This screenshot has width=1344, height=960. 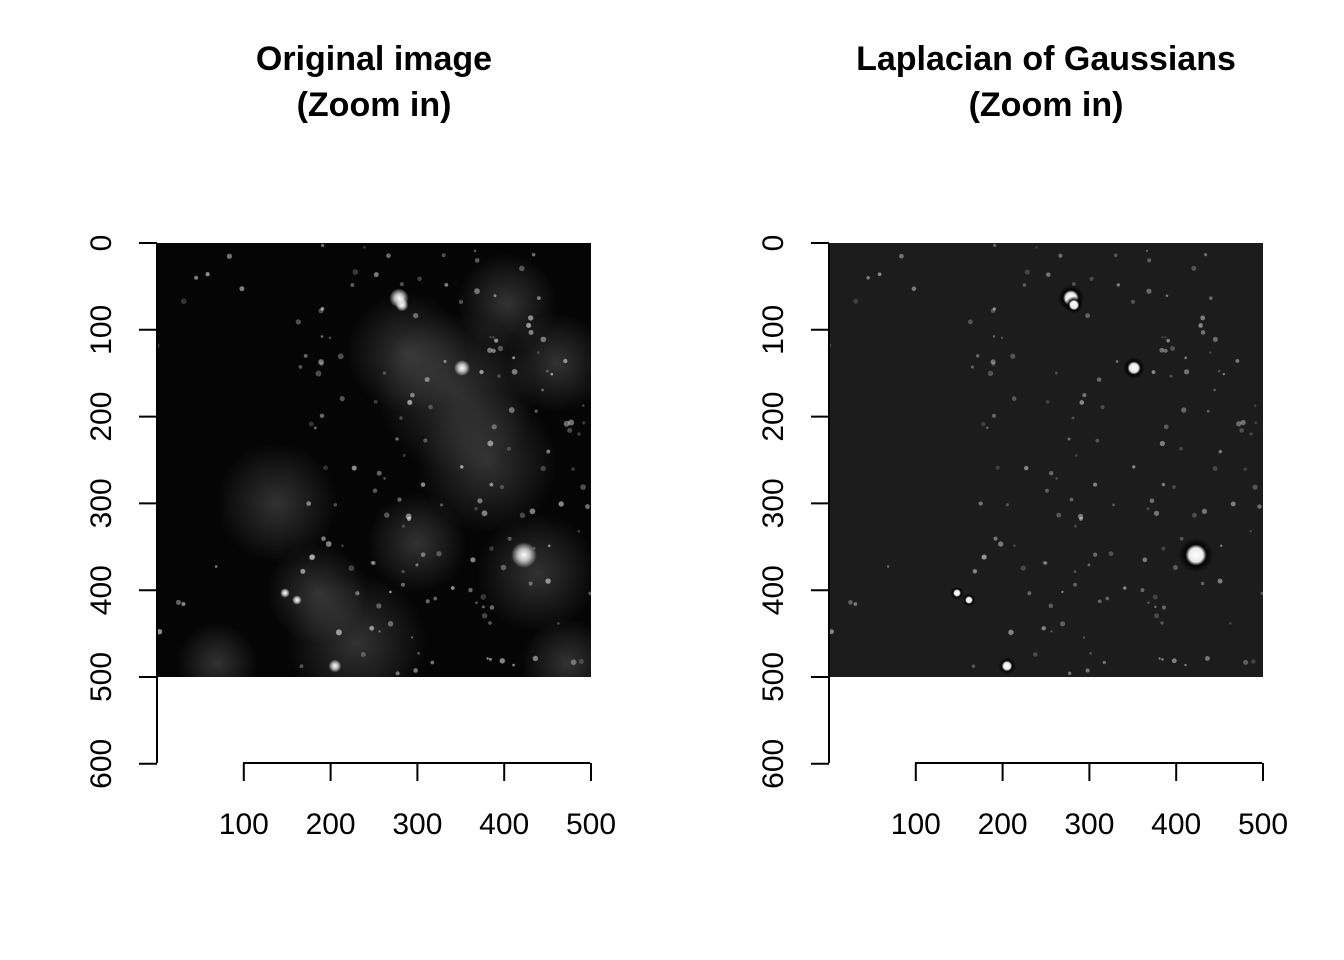 I want to click on y-tick-label: 500, so click(x=773, y=677).